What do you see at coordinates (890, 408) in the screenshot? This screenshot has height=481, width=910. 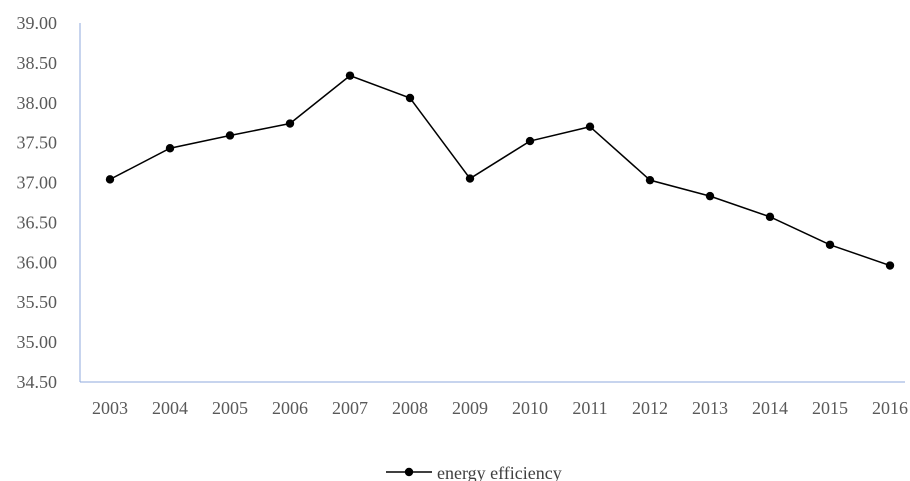 I see `x-tick-label: 2016` at bounding box center [890, 408].